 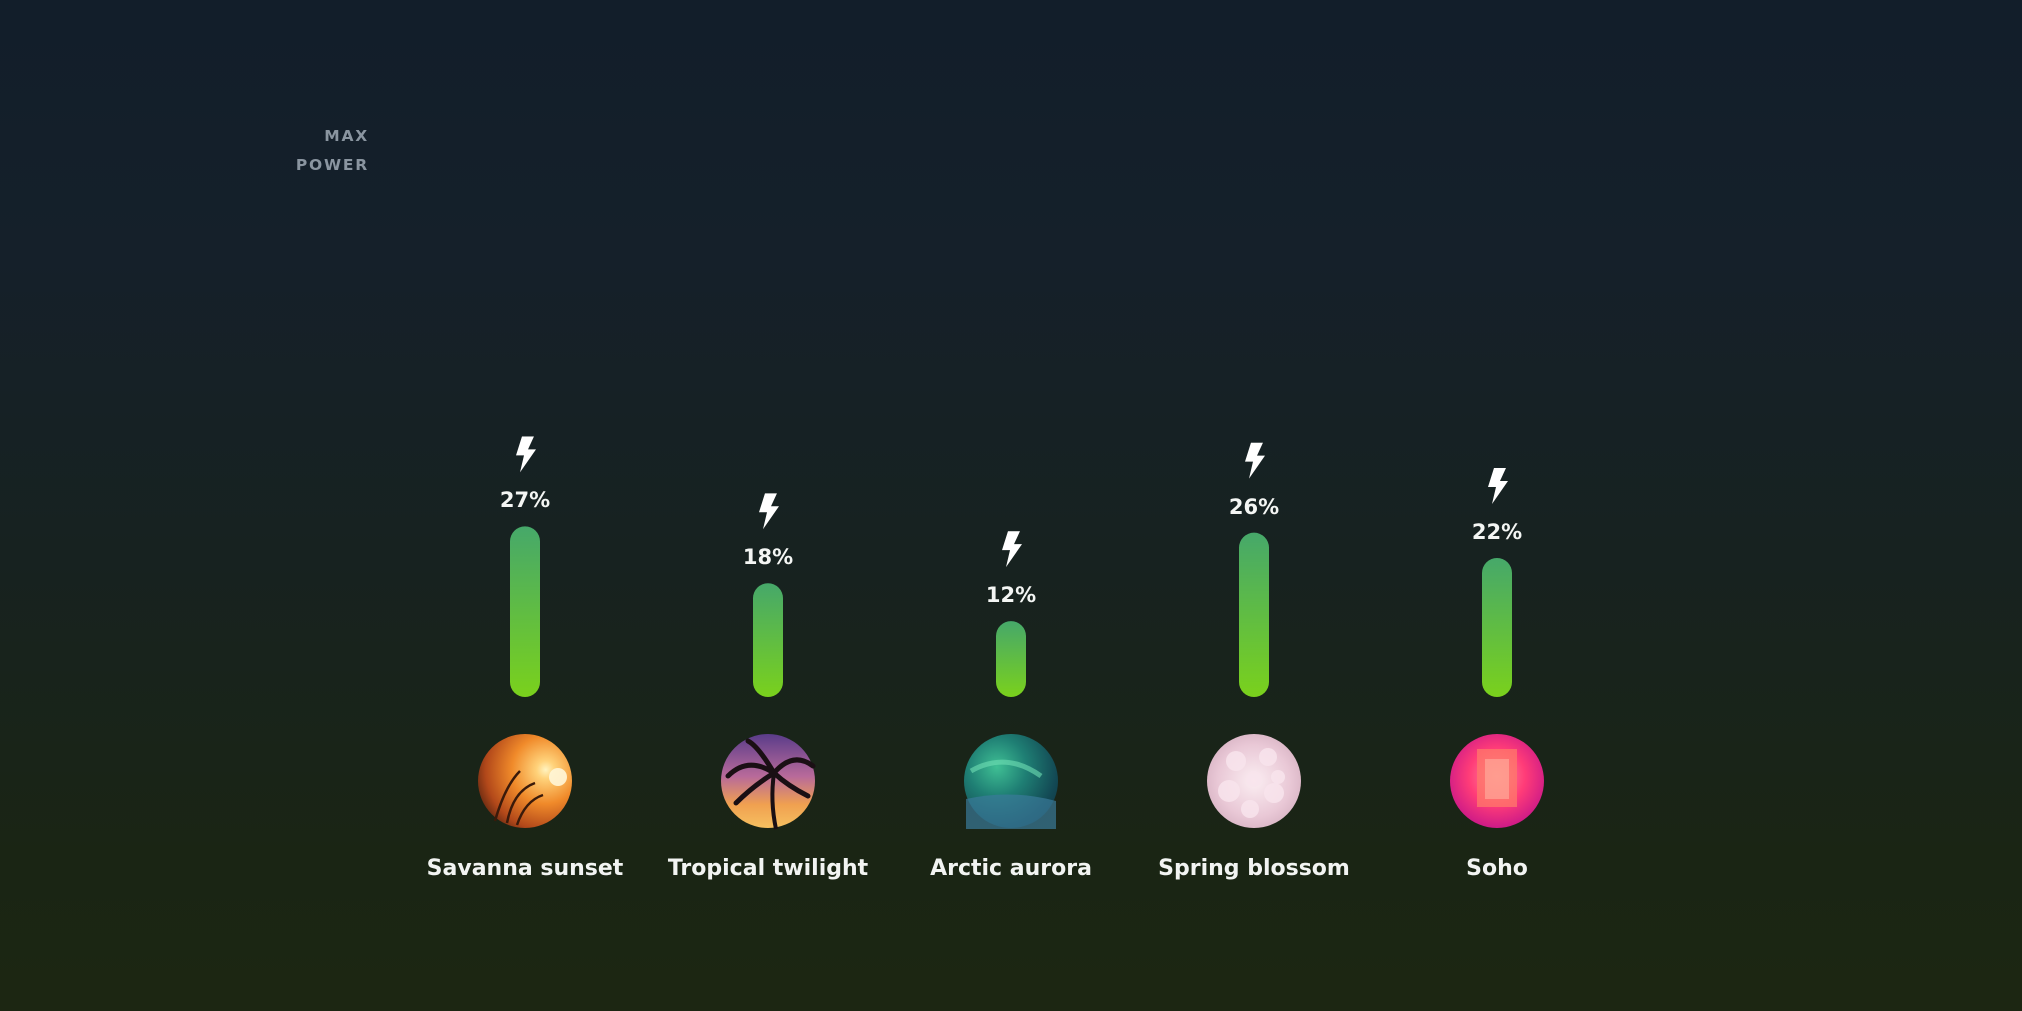 What do you see at coordinates (768, 782) in the screenshot?
I see `tropical-twilight-thumbnail` at bounding box center [768, 782].